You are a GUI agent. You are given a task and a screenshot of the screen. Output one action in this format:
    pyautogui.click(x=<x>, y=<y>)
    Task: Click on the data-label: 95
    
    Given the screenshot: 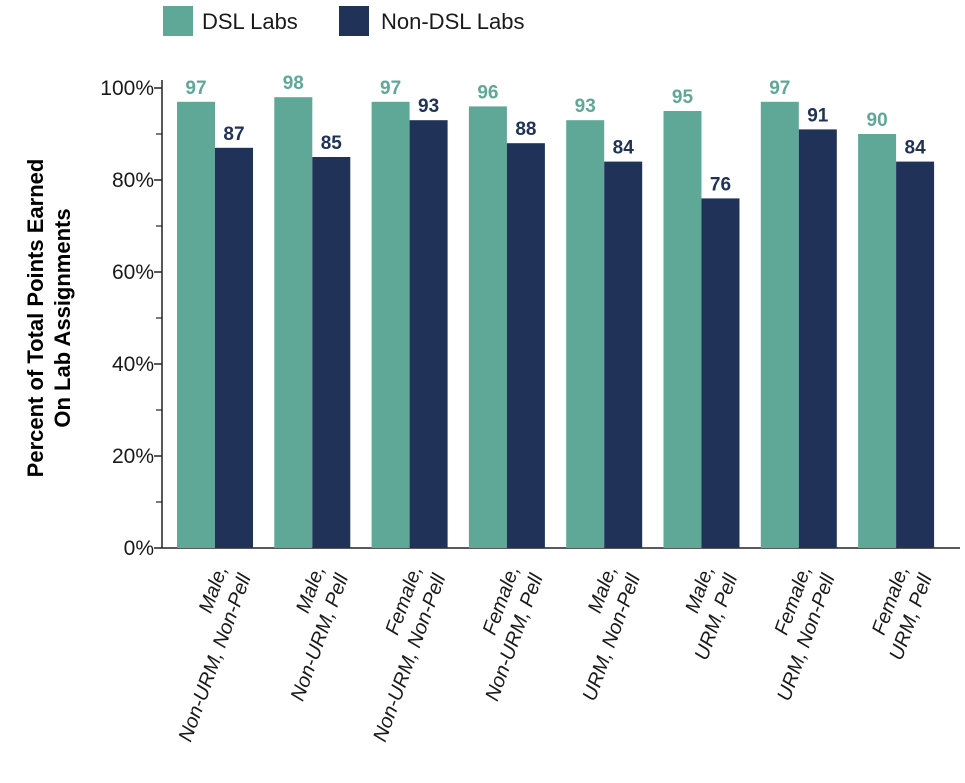 What is the action you would take?
    pyautogui.click(x=683, y=97)
    